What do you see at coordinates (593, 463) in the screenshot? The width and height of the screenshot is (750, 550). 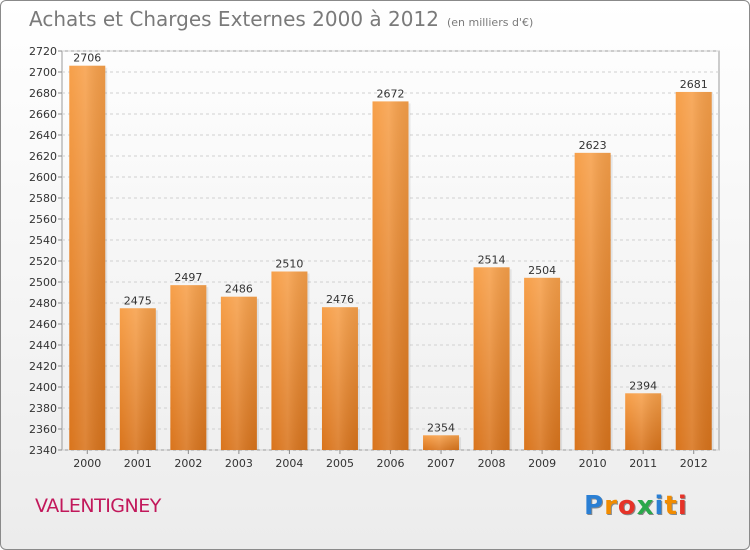 I see `x-tick-label: 2010` at bounding box center [593, 463].